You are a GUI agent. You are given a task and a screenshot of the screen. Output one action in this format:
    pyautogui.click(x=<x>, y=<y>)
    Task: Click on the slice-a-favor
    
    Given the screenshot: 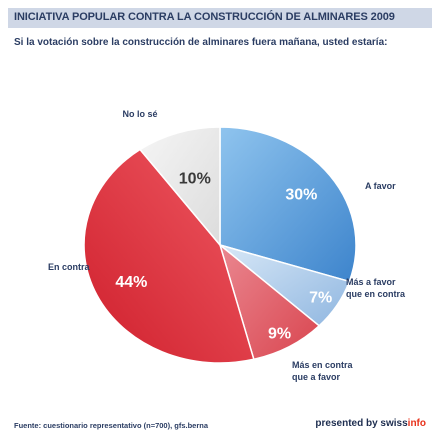 What is the action you would take?
    pyautogui.click(x=288, y=204)
    